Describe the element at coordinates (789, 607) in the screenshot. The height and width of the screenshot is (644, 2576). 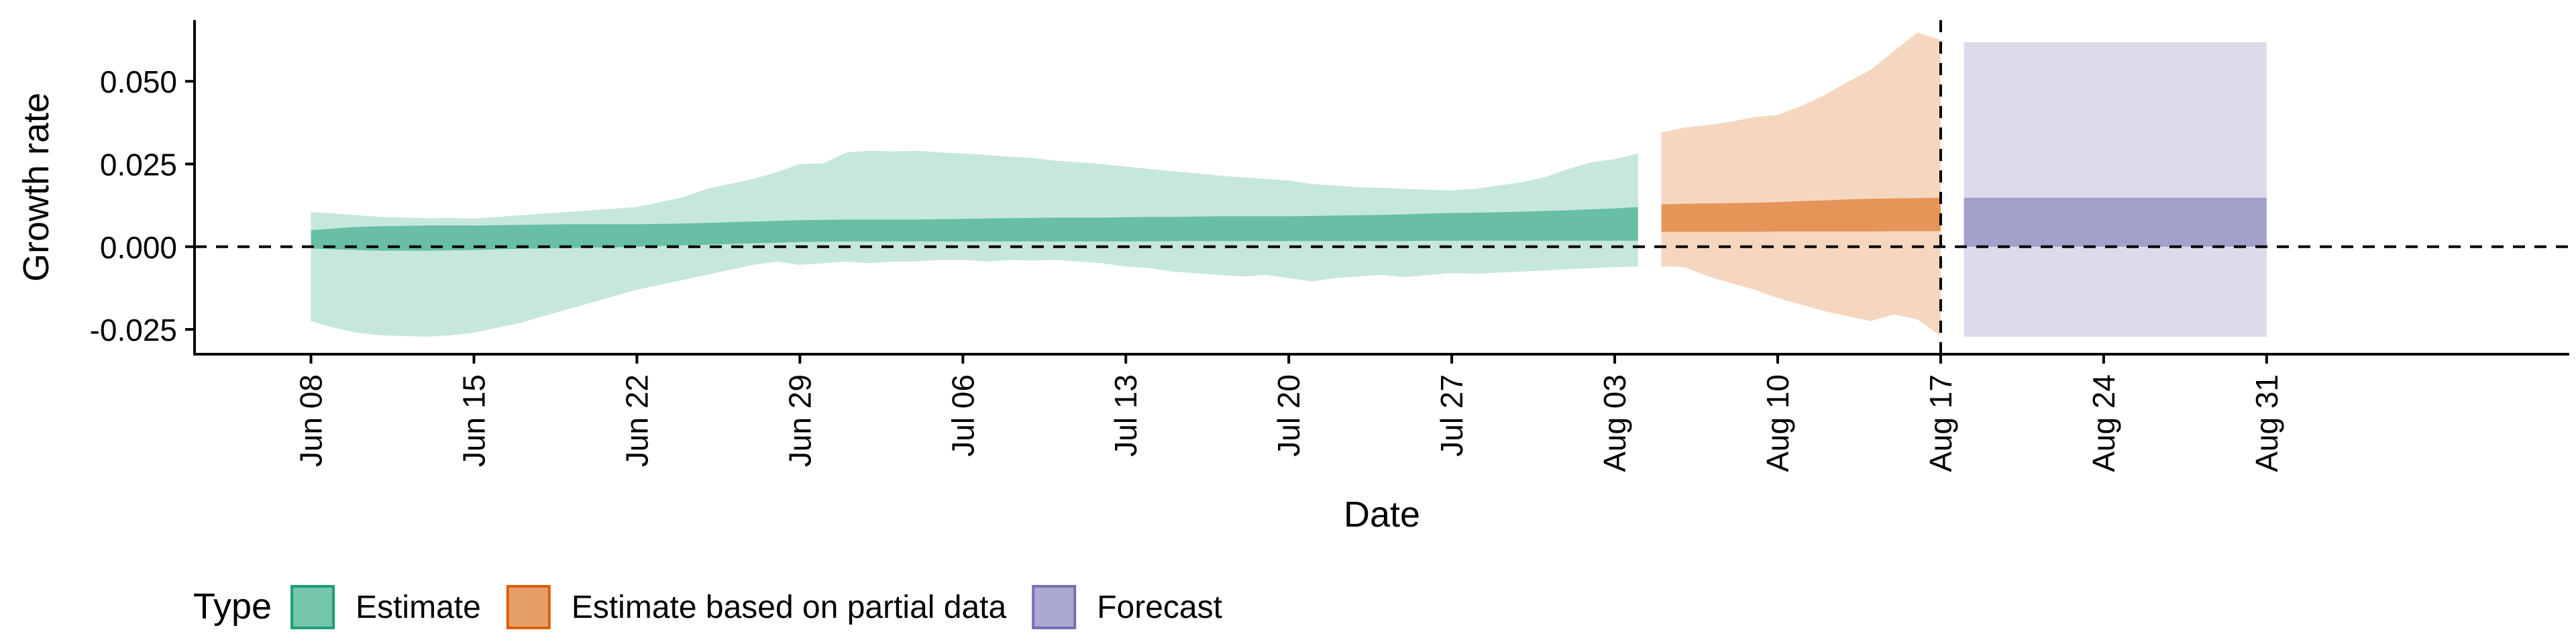
I see `legend-label-estimate-based-on-partial-data: Estimate based on partial data` at that location.